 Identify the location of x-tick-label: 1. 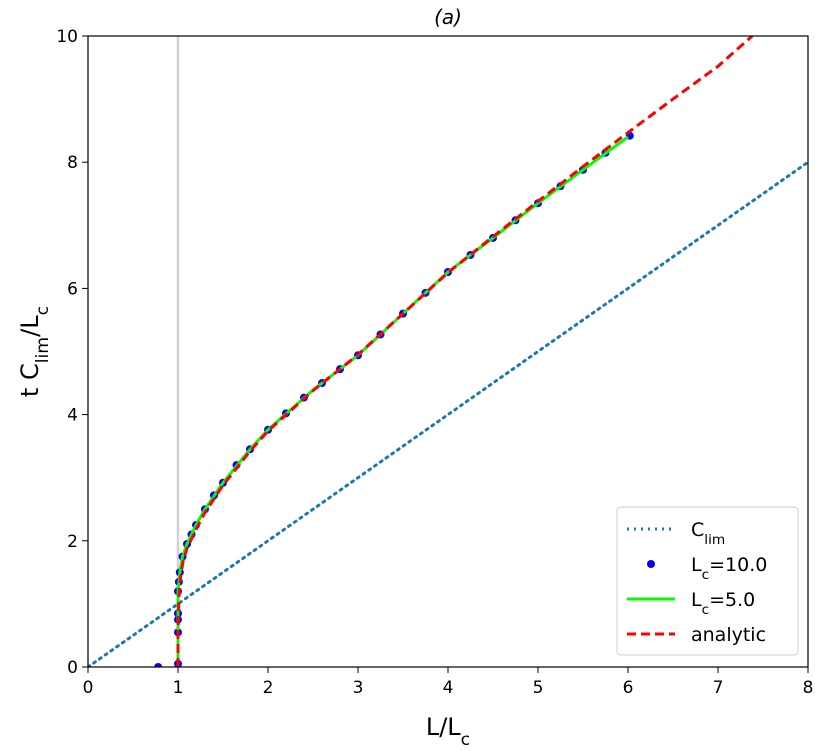
(178, 688).